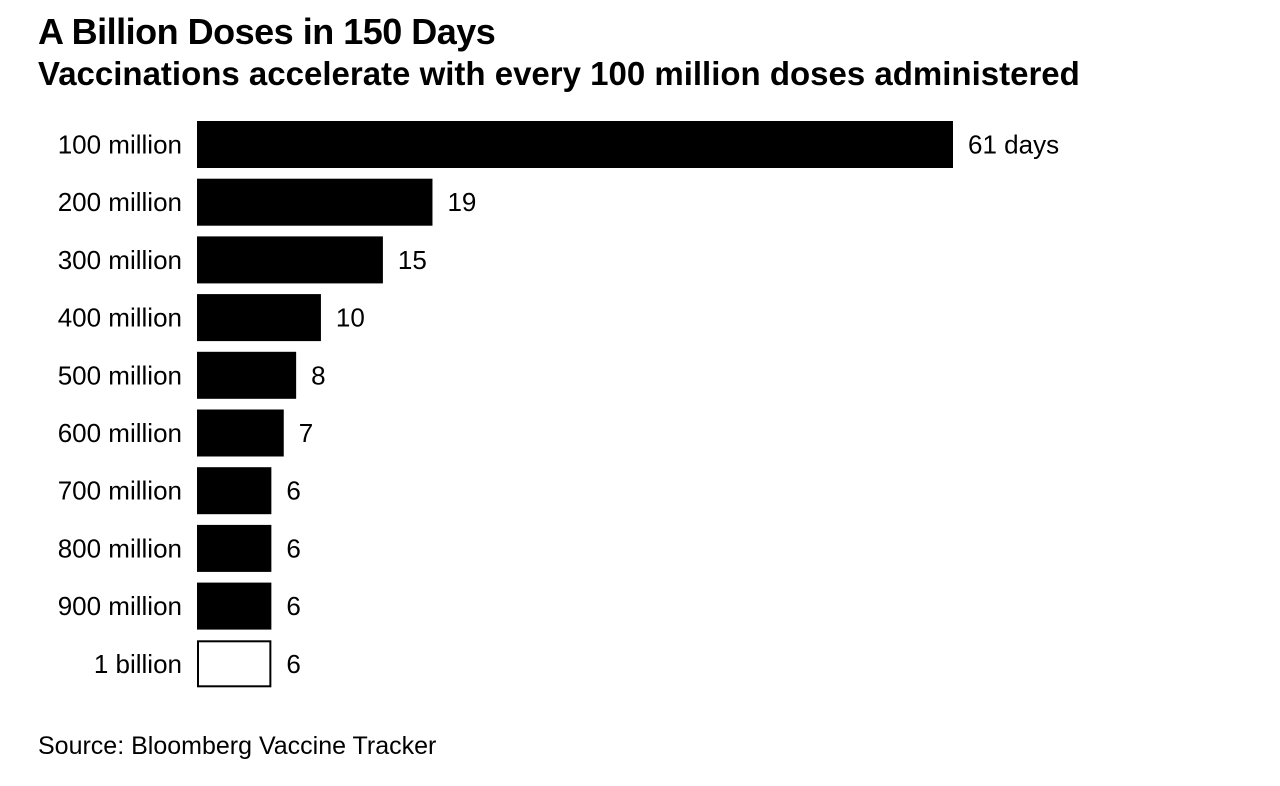 This screenshot has height=786, width=1280. I want to click on bar-row: 1 billion 6, so click(197, 664).